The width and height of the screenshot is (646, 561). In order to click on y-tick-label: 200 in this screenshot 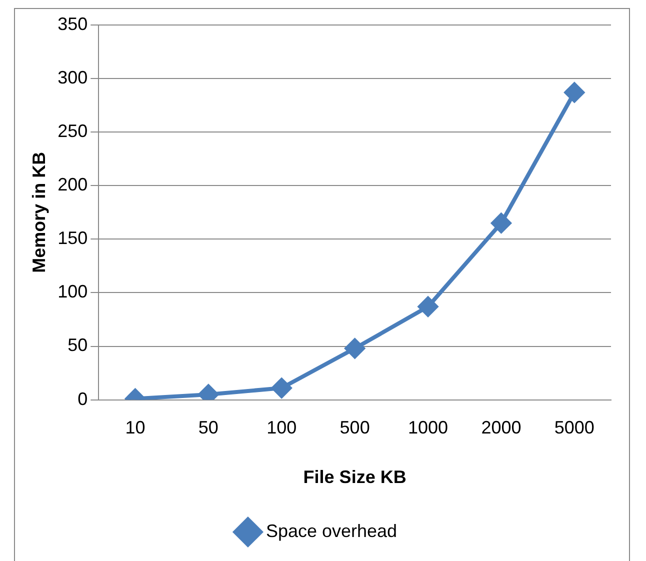, I will do `click(73, 184)`.